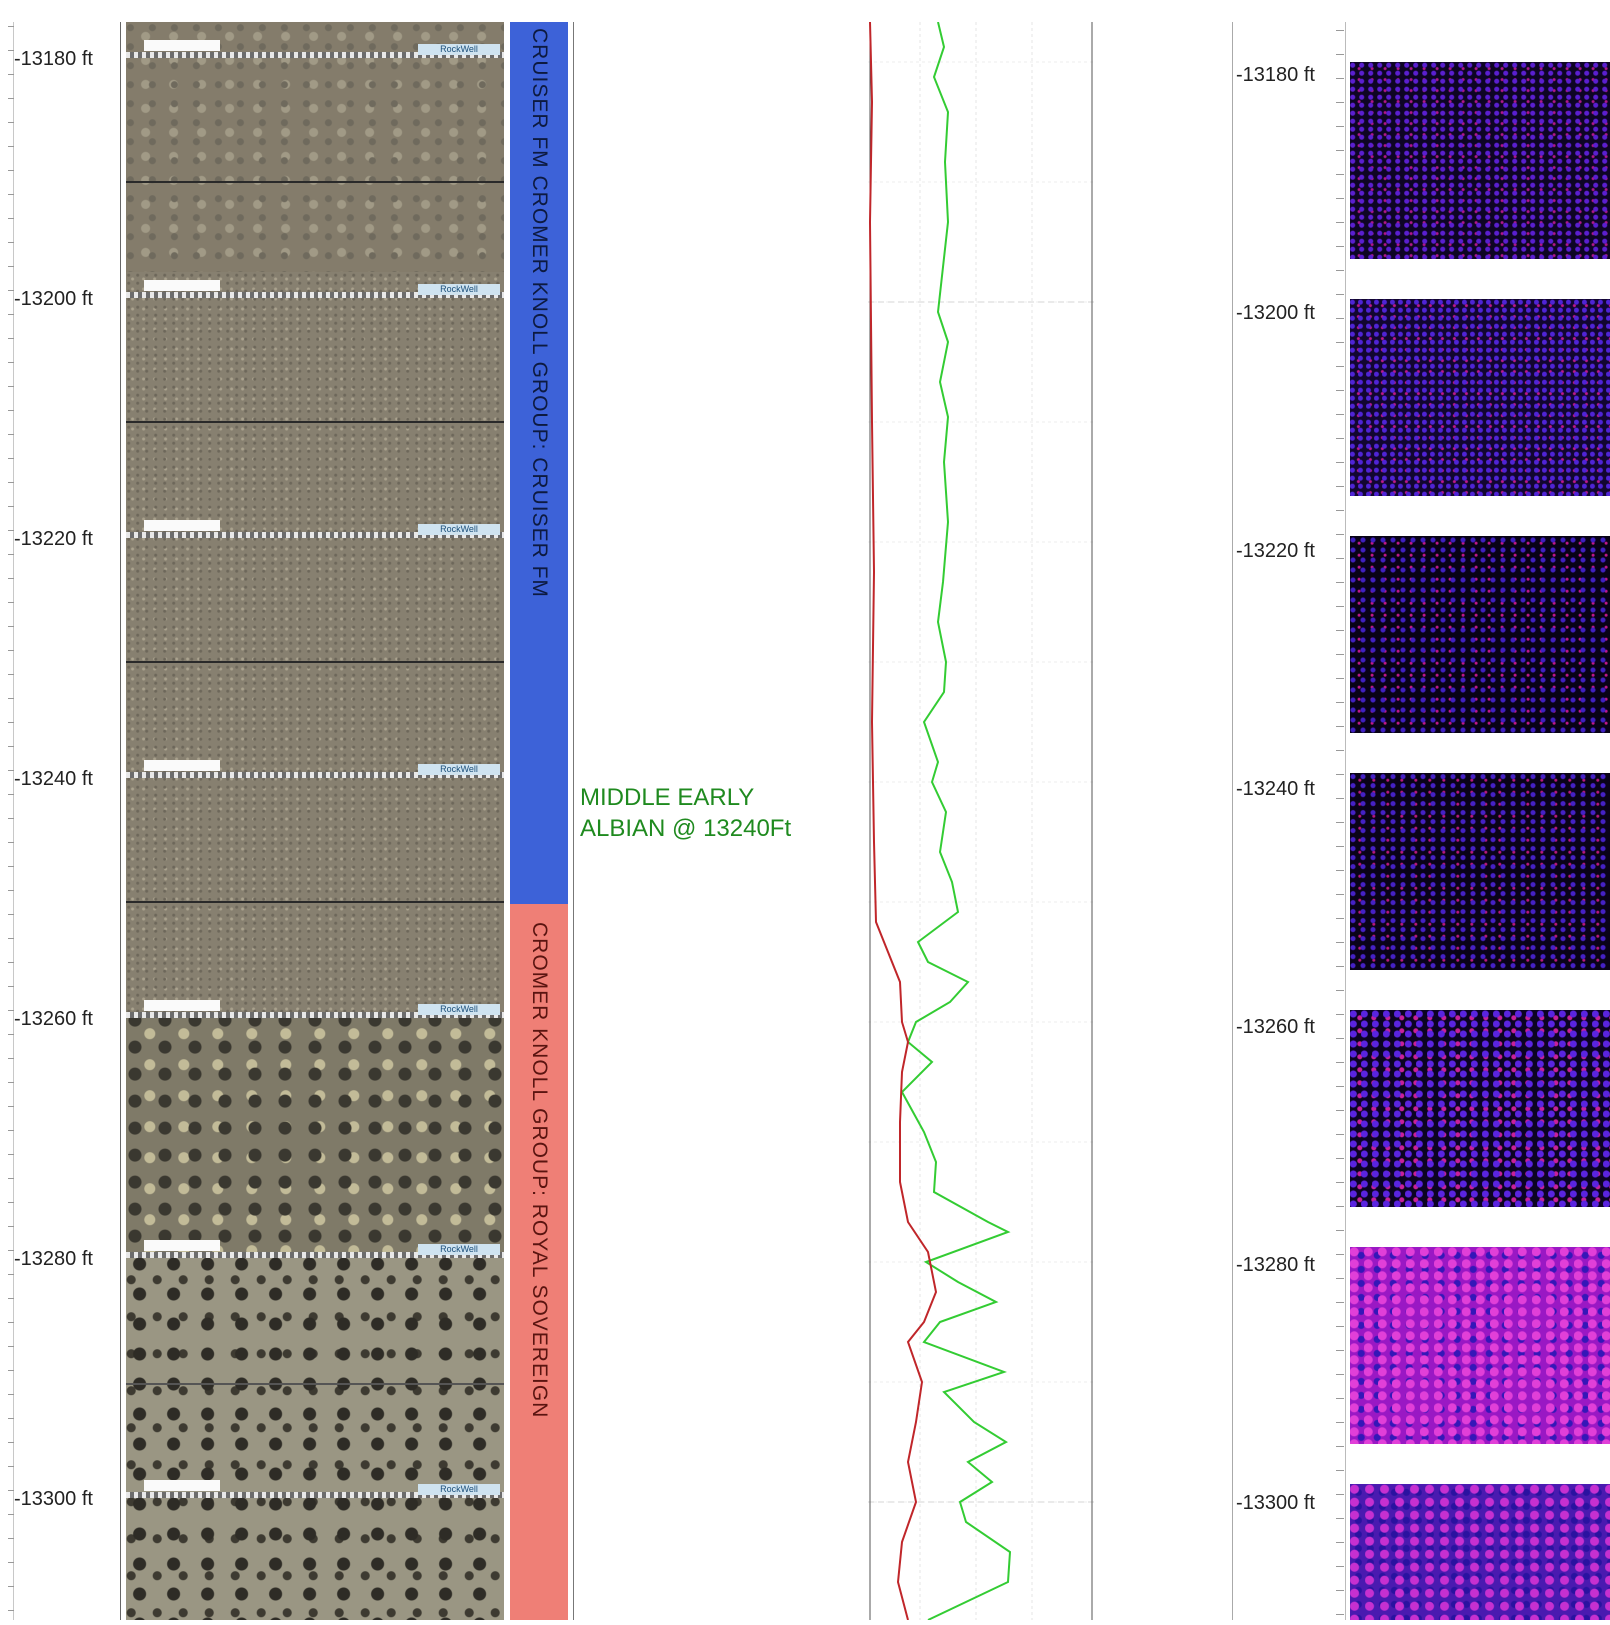 This screenshot has width=1610, height=1625. What do you see at coordinates (981, 821) in the screenshot?
I see `log-curve-track` at bounding box center [981, 821].